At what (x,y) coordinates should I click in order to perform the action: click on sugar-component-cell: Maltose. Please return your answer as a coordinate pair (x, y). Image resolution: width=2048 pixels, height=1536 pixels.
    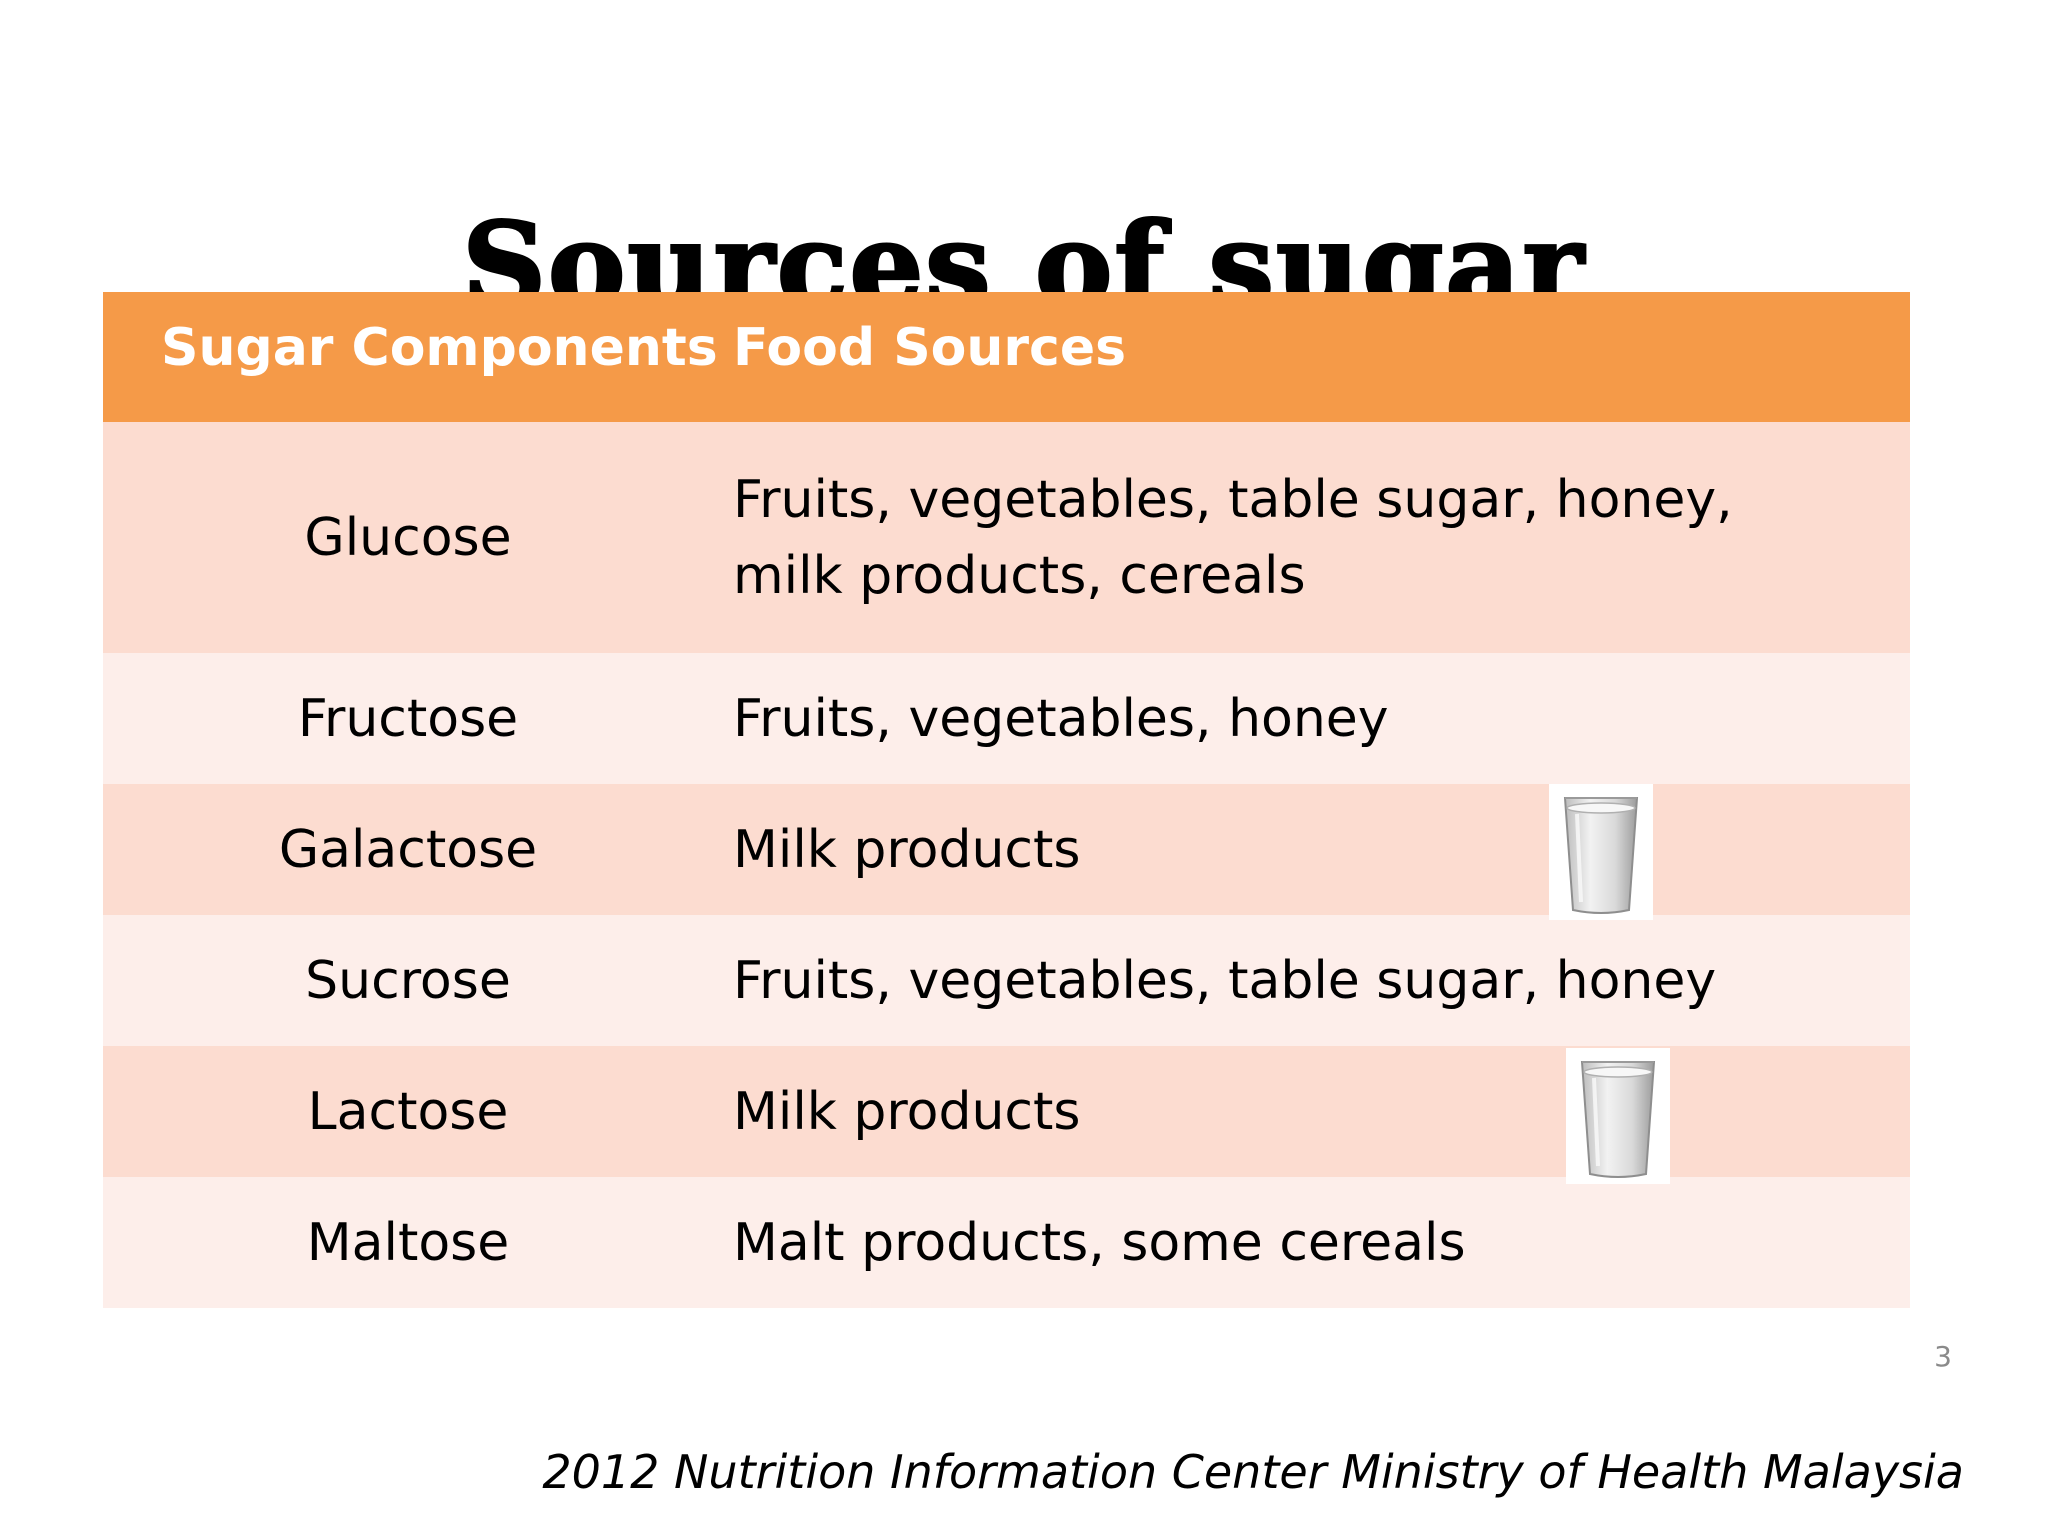
    Looking at the image, I should click on (408, 1242).